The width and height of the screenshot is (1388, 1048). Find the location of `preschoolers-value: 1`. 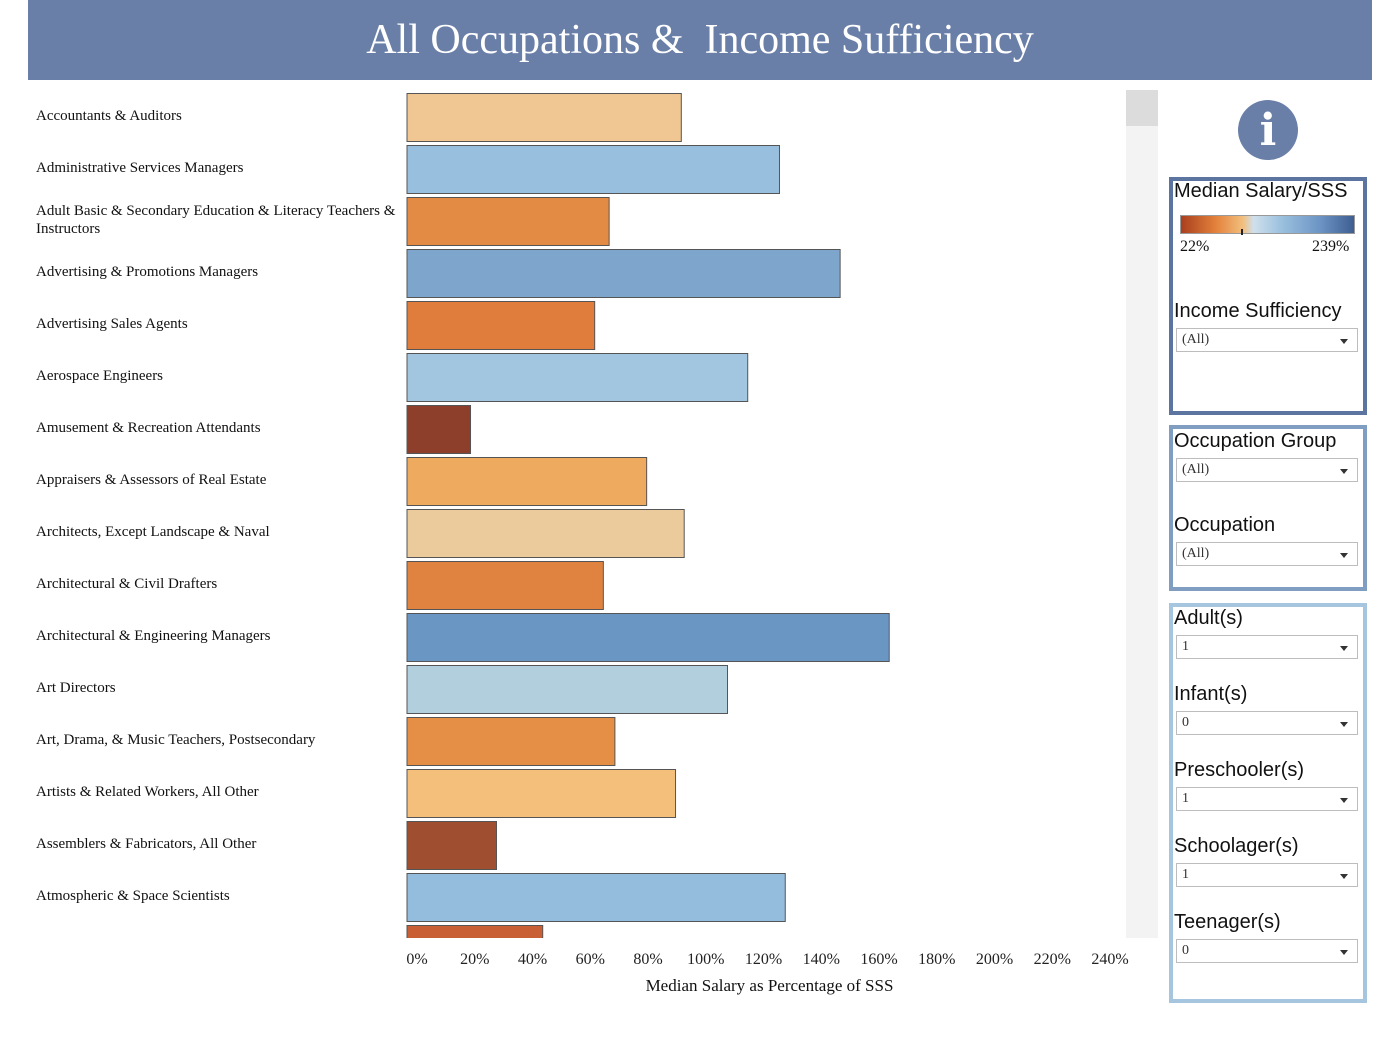

preschoolers-value: 1 is located at coordinates (1185, 798).